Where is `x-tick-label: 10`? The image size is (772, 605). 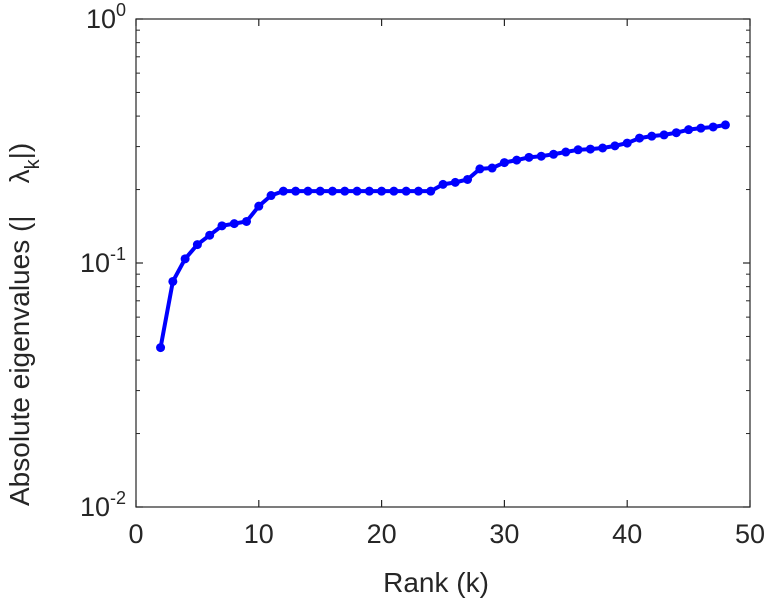
x-tick-label: 10 is located at coordinates (259, 534).